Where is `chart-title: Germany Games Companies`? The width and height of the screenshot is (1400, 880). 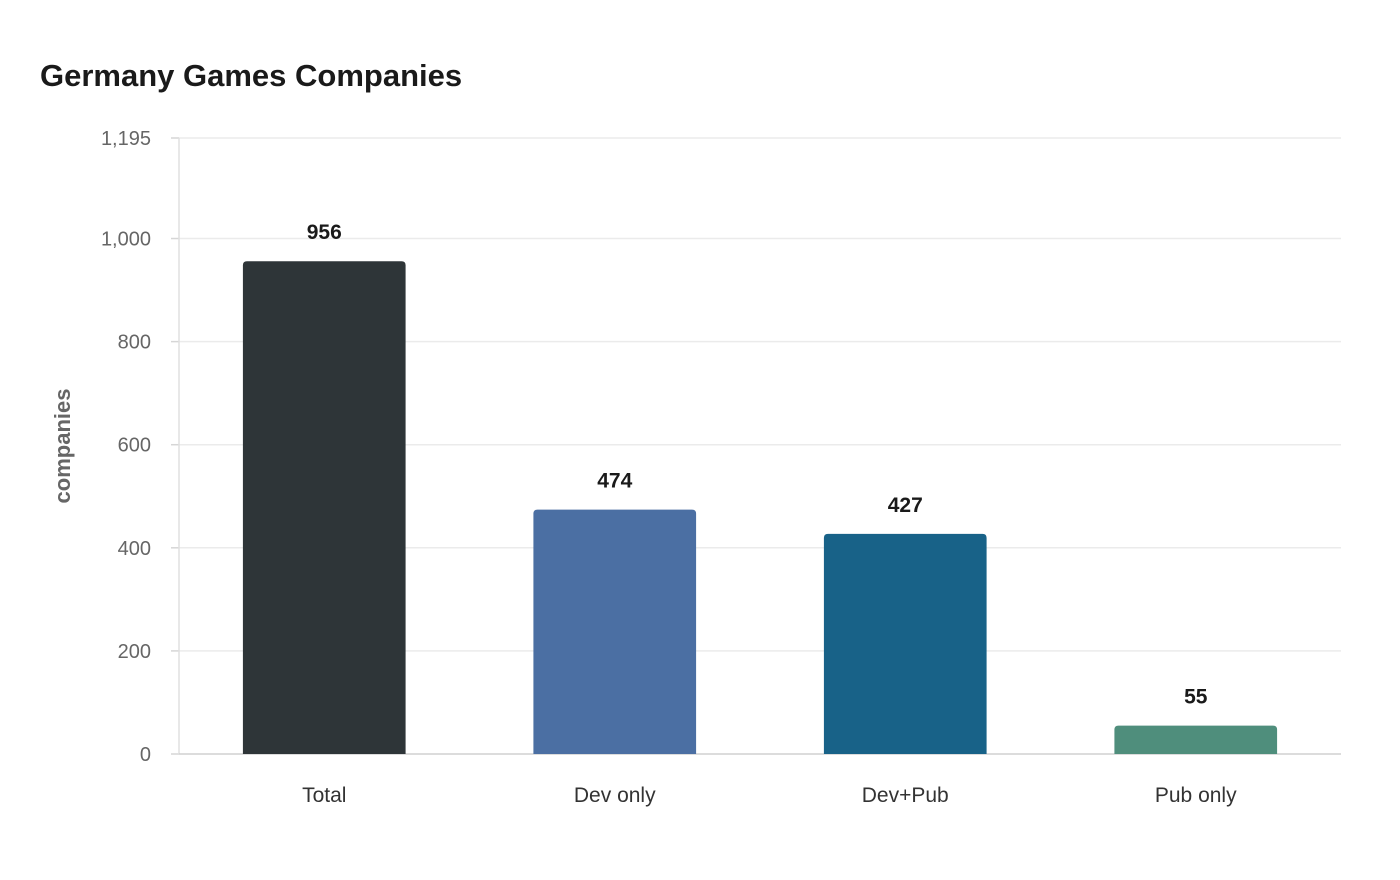 chart-title: Germany Games Companies is located at coordinates (251, 75).